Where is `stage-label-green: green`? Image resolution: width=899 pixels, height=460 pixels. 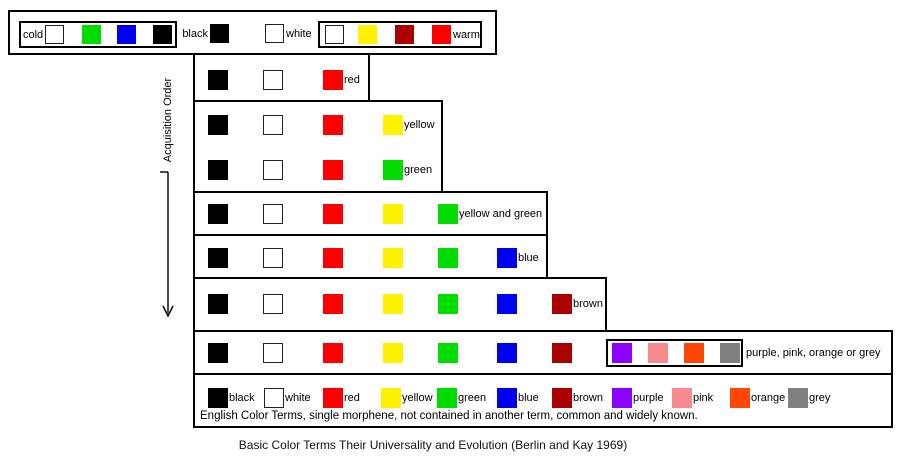
stage-label-green: green is located at coordinates (418, 170).